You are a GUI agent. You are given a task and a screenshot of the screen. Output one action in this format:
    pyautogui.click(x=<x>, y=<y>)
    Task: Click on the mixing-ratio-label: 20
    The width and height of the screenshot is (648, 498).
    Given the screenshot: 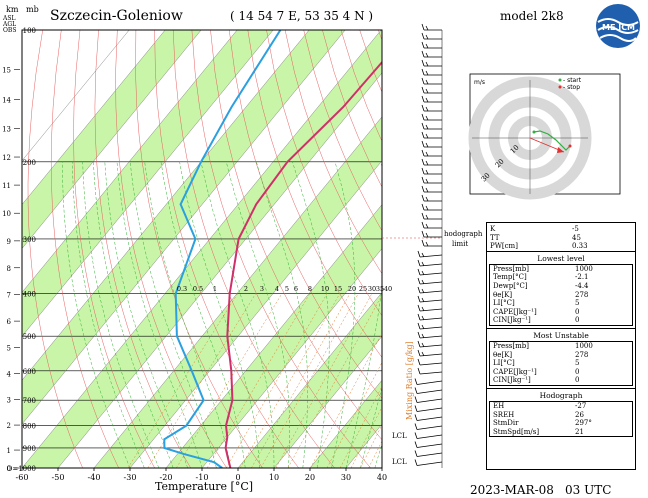 What is the action you would take?
    pyautogui.click(x=352, y=289)
    